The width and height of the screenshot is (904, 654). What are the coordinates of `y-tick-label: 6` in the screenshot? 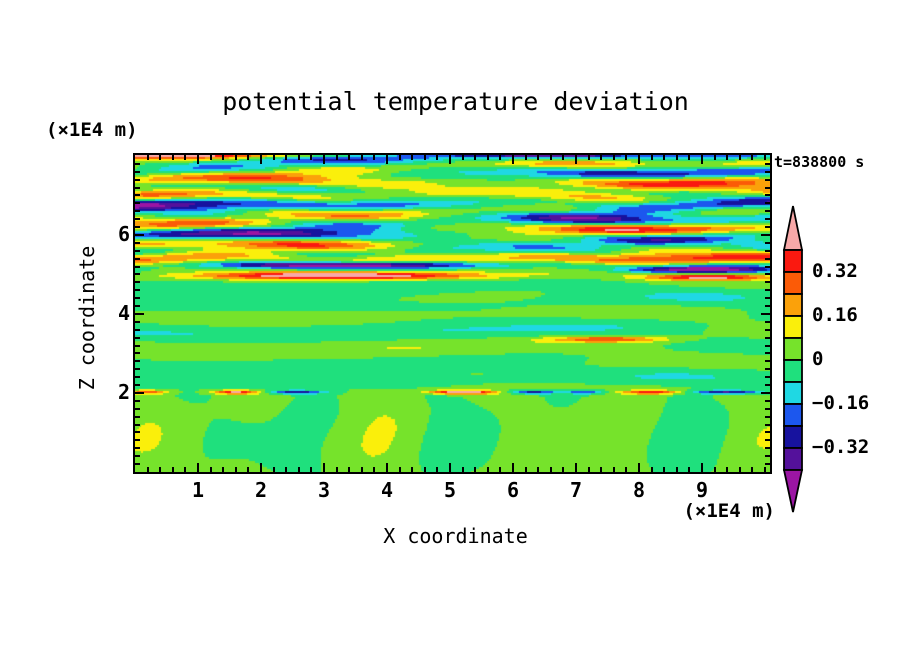 It's located at (123, 233).